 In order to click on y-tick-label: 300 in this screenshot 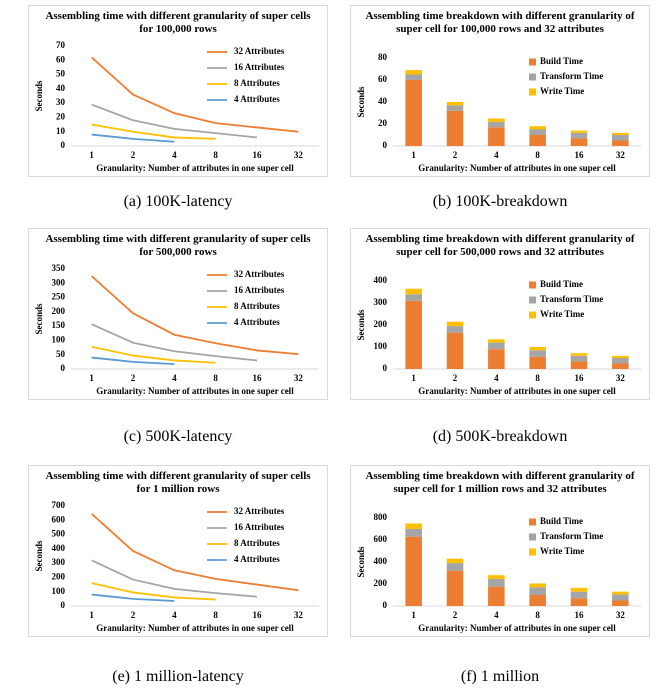, I will do `click(59, 282)`.